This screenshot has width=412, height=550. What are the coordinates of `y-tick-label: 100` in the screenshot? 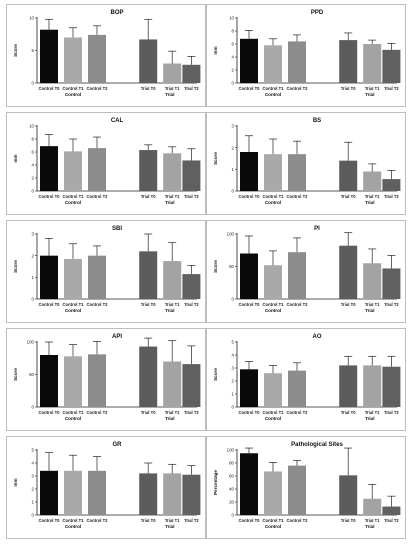 It's located at (31, 342).